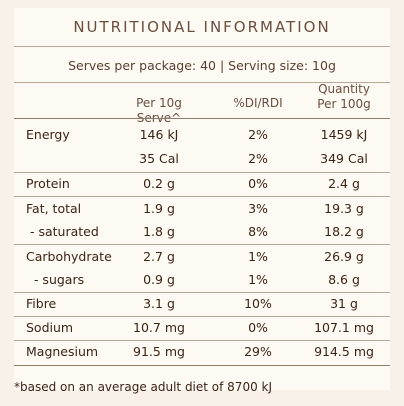  I want to click on table-row: 35 Cal 2% 349 Cal, so click(202, 159).